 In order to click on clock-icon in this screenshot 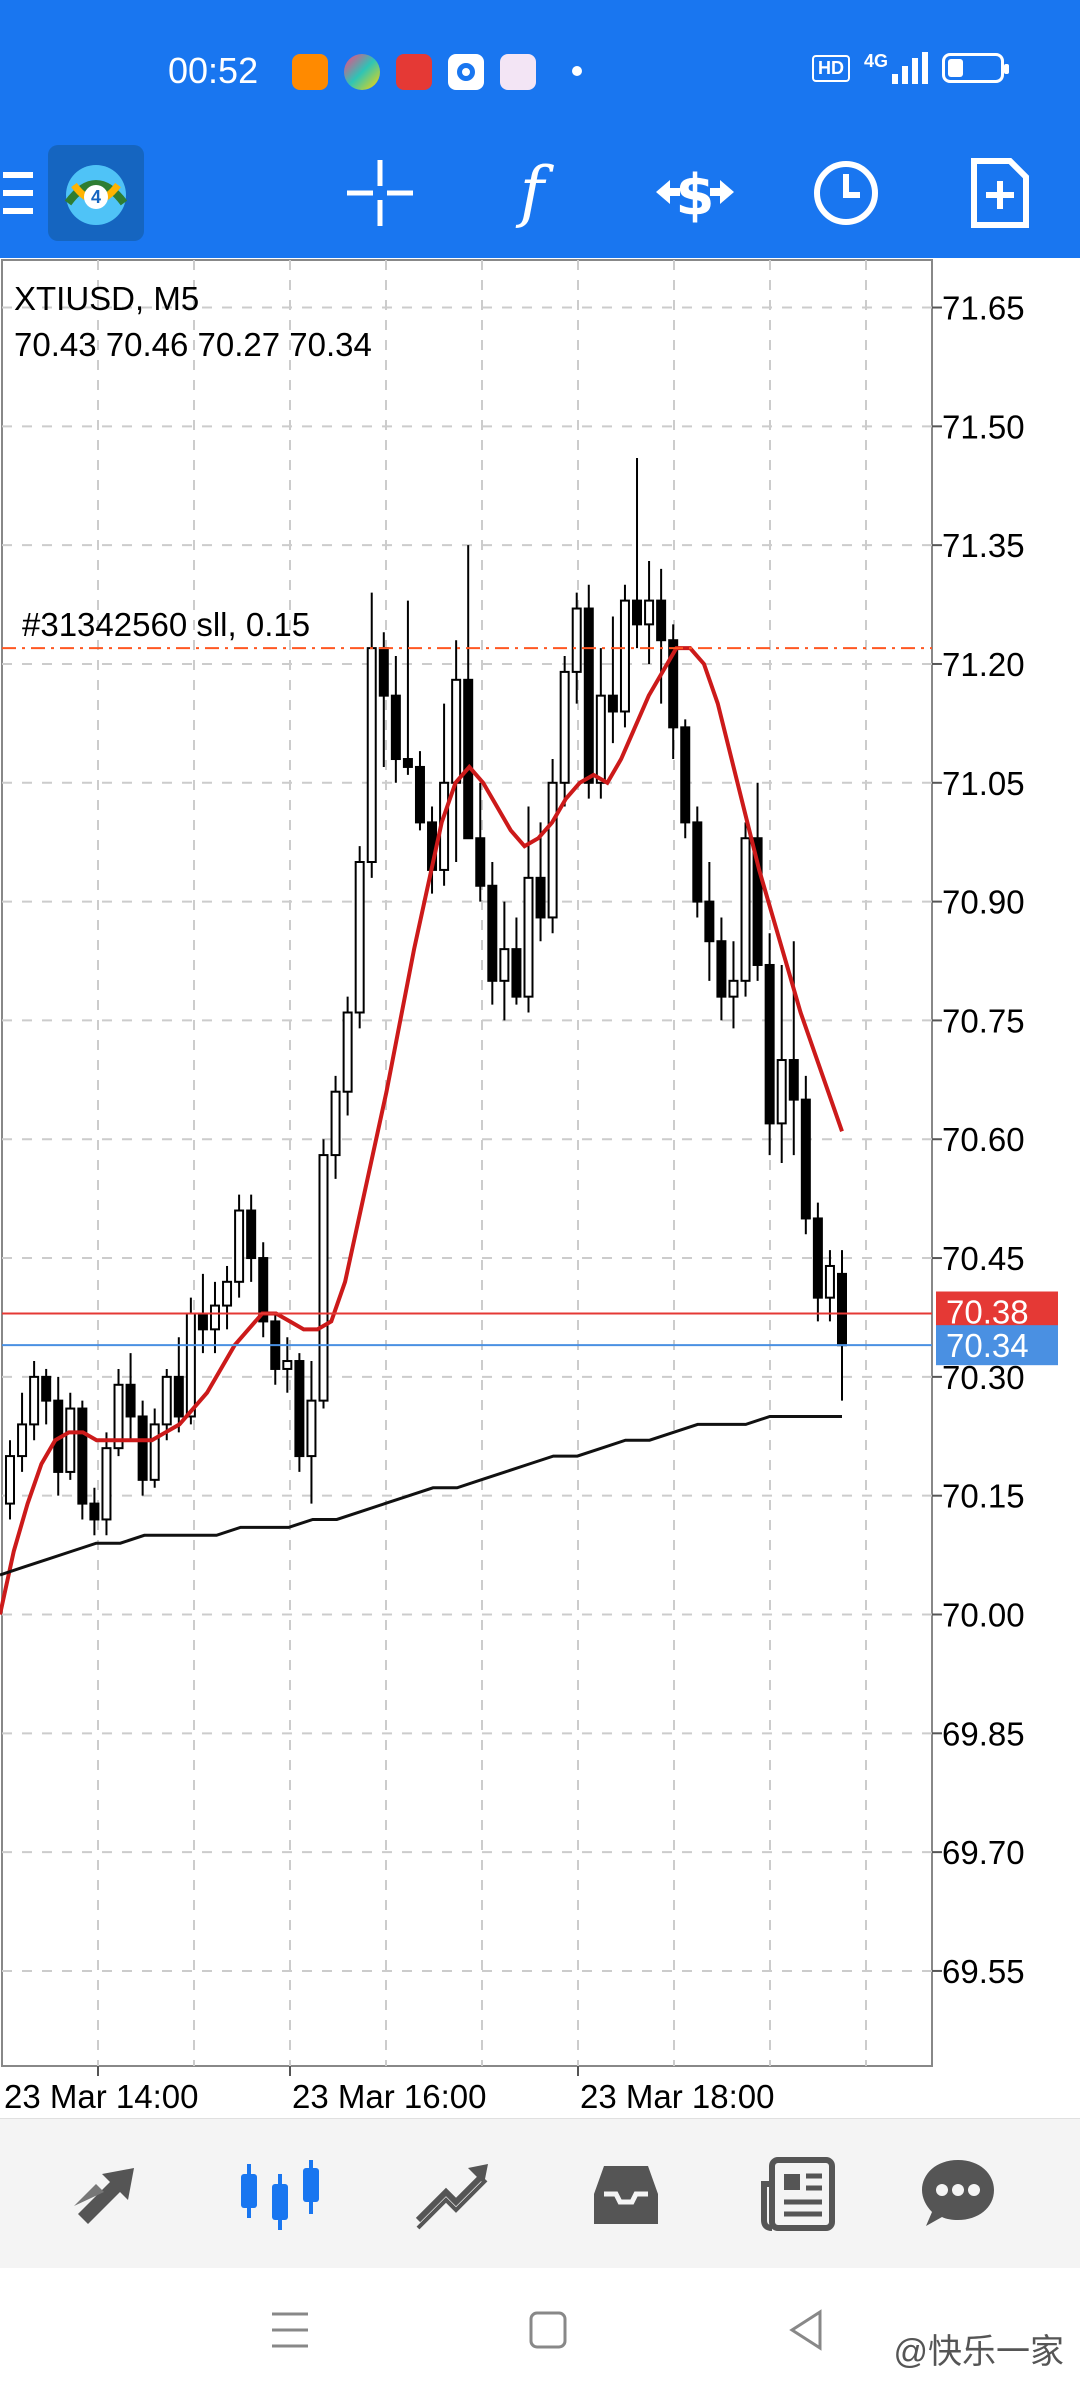, I will do `click(846, 193)`.